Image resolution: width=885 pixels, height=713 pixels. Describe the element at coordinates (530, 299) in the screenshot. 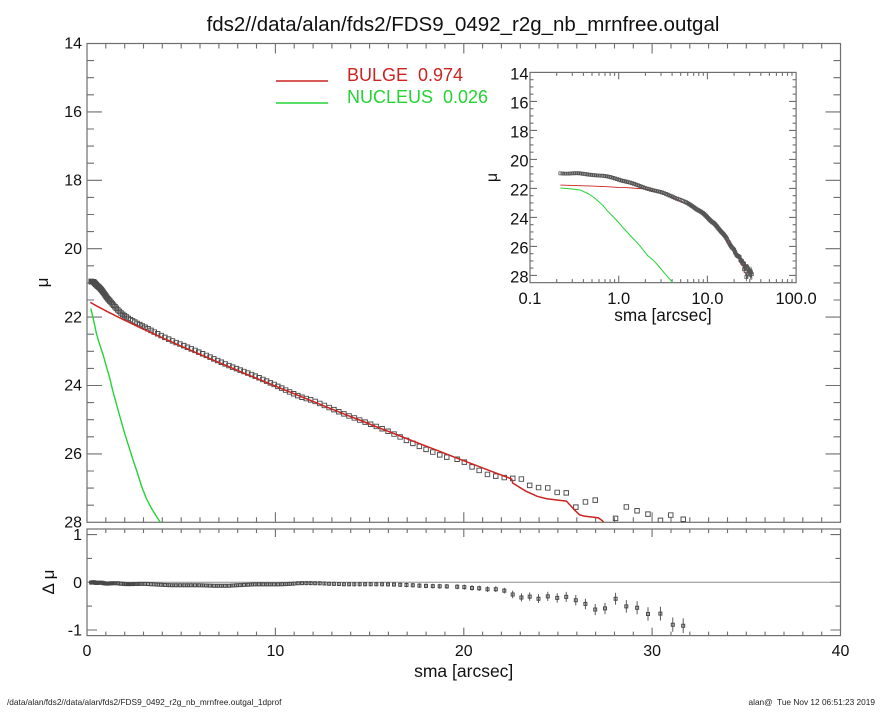

I see `svg-text: 0.1` at that location.